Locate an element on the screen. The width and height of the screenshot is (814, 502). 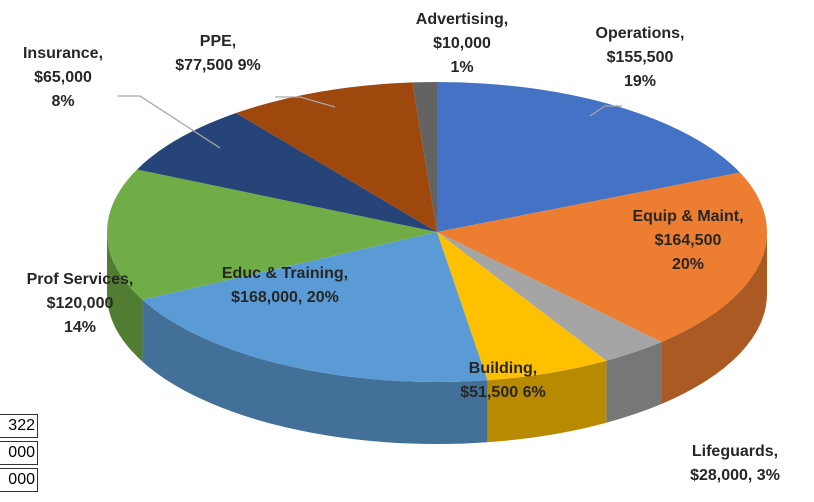
data-label: Advertising, $10,000 1% is located at coordinates (462, 44).